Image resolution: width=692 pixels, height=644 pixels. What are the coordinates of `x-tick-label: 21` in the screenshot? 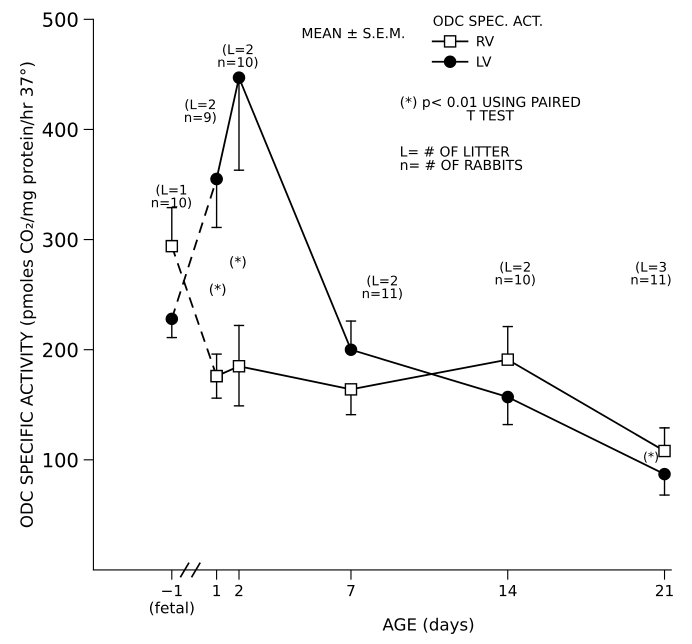 It's located at (664, 590).